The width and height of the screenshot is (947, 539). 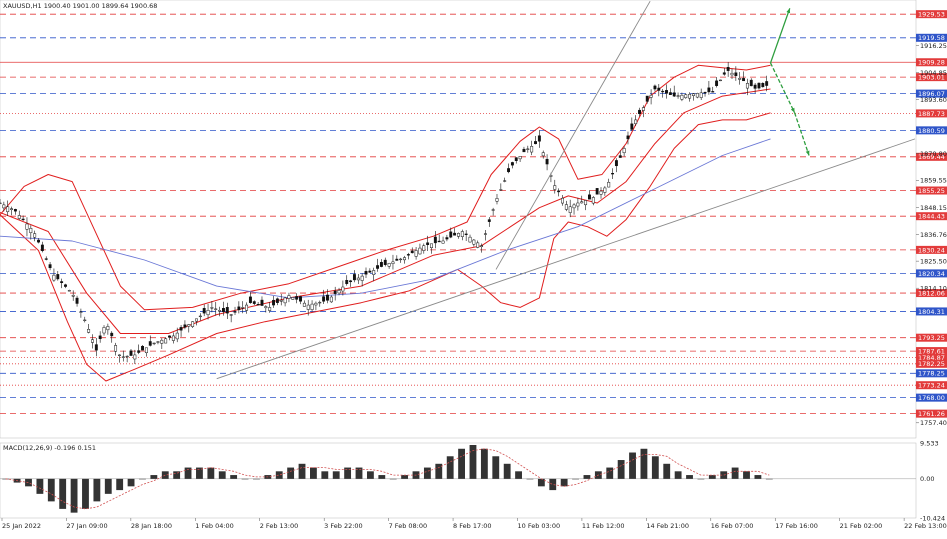 I want to click on macd-tick-1: 0.00, so click(x=927, y=479).